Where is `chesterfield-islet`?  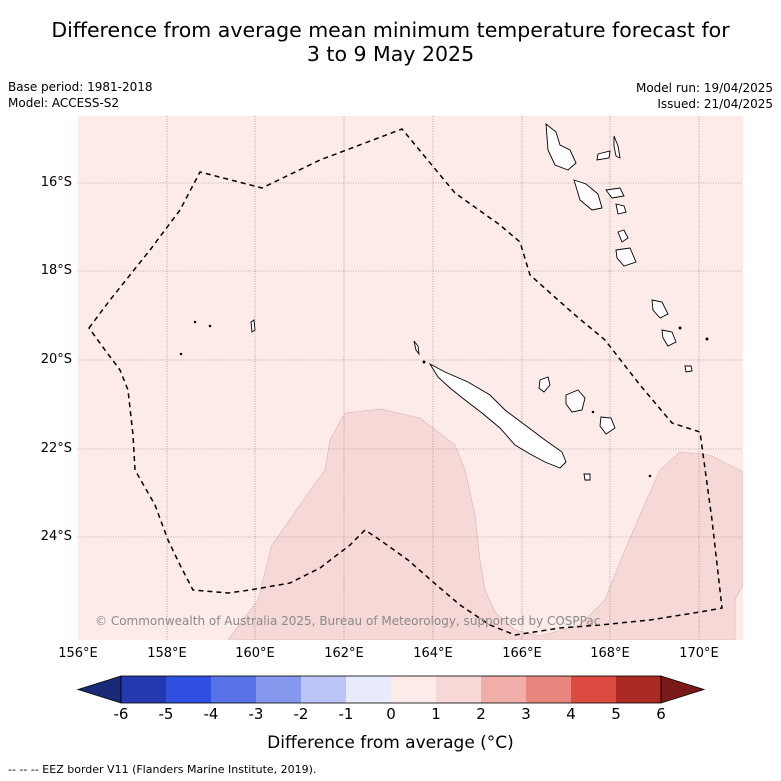 chesterfield-islet is located at coordinates (253, 326).